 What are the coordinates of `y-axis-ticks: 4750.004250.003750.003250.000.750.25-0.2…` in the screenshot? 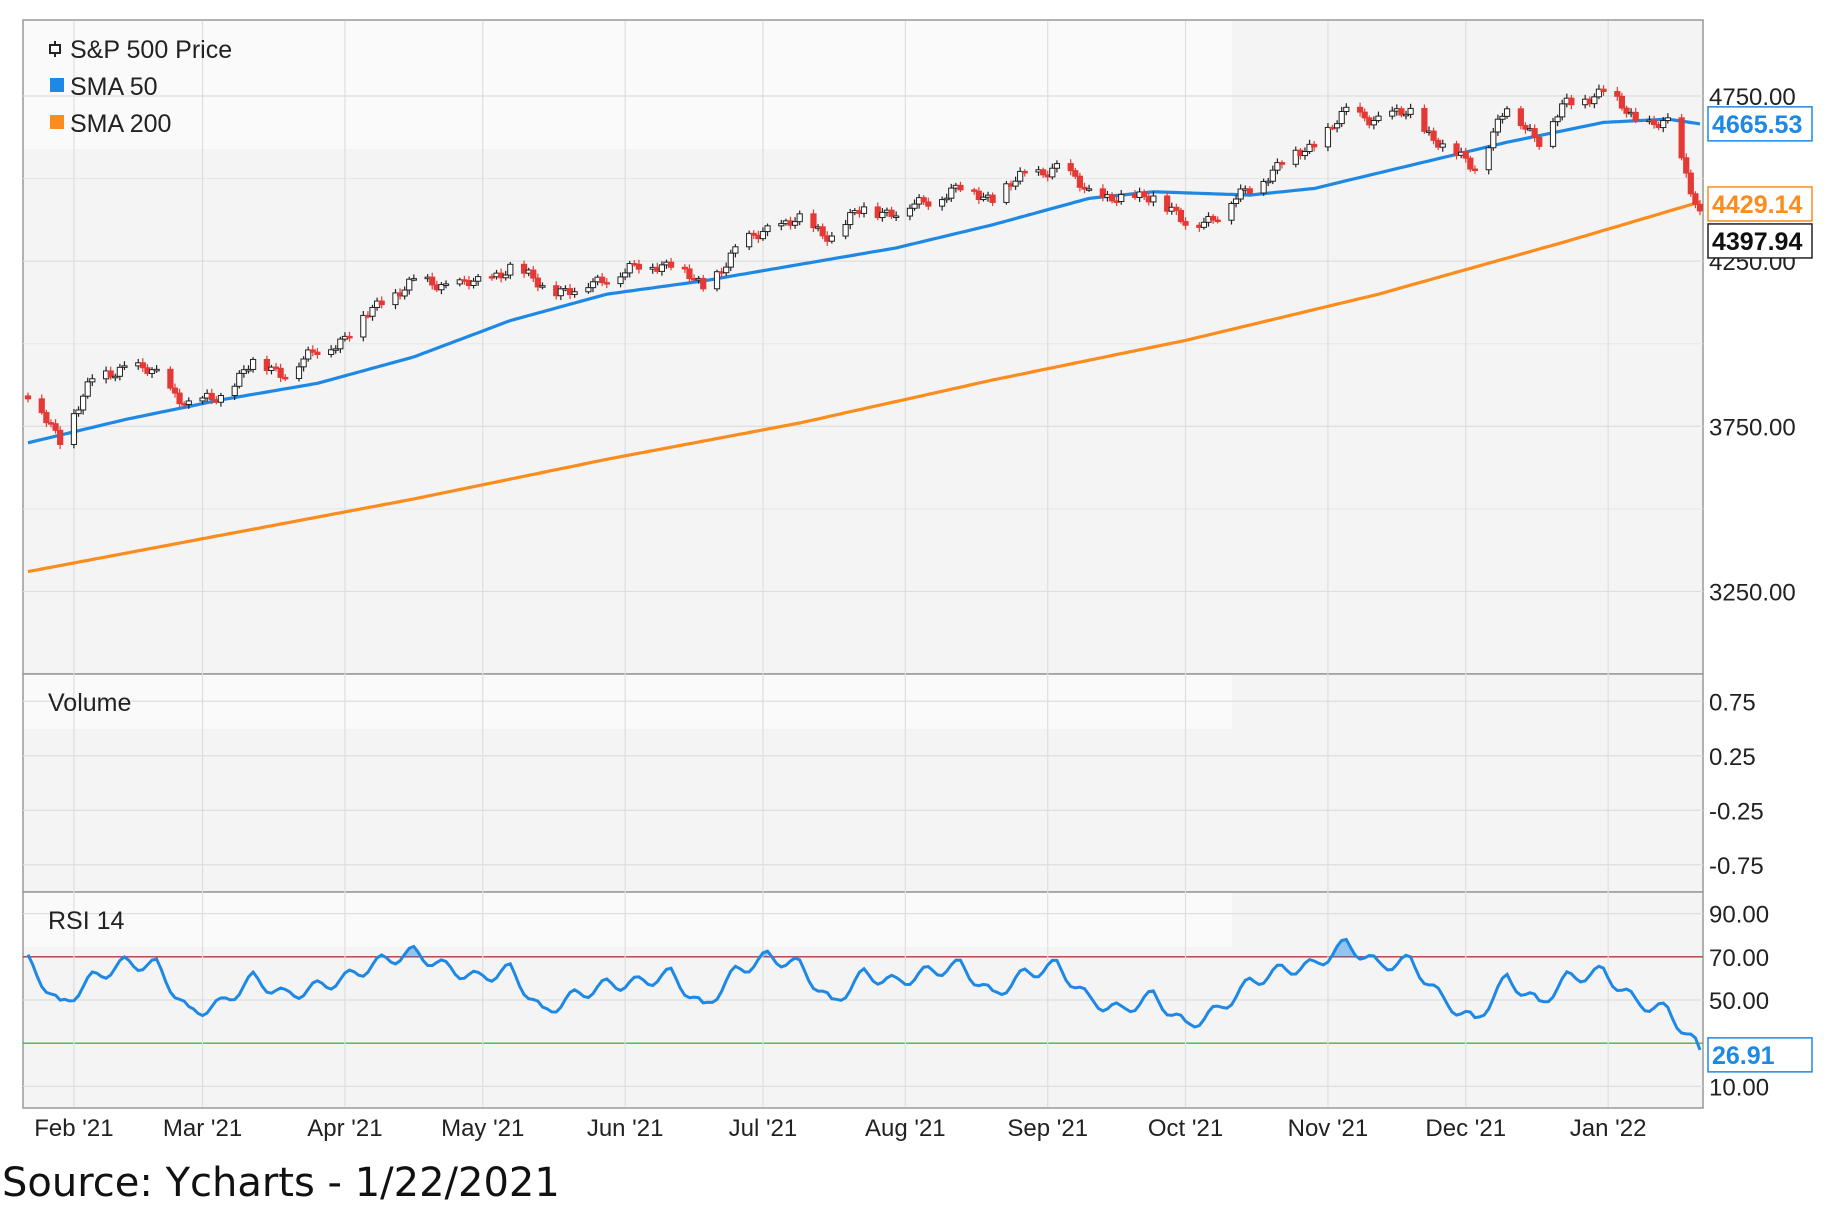 It's located at (1752, 592).